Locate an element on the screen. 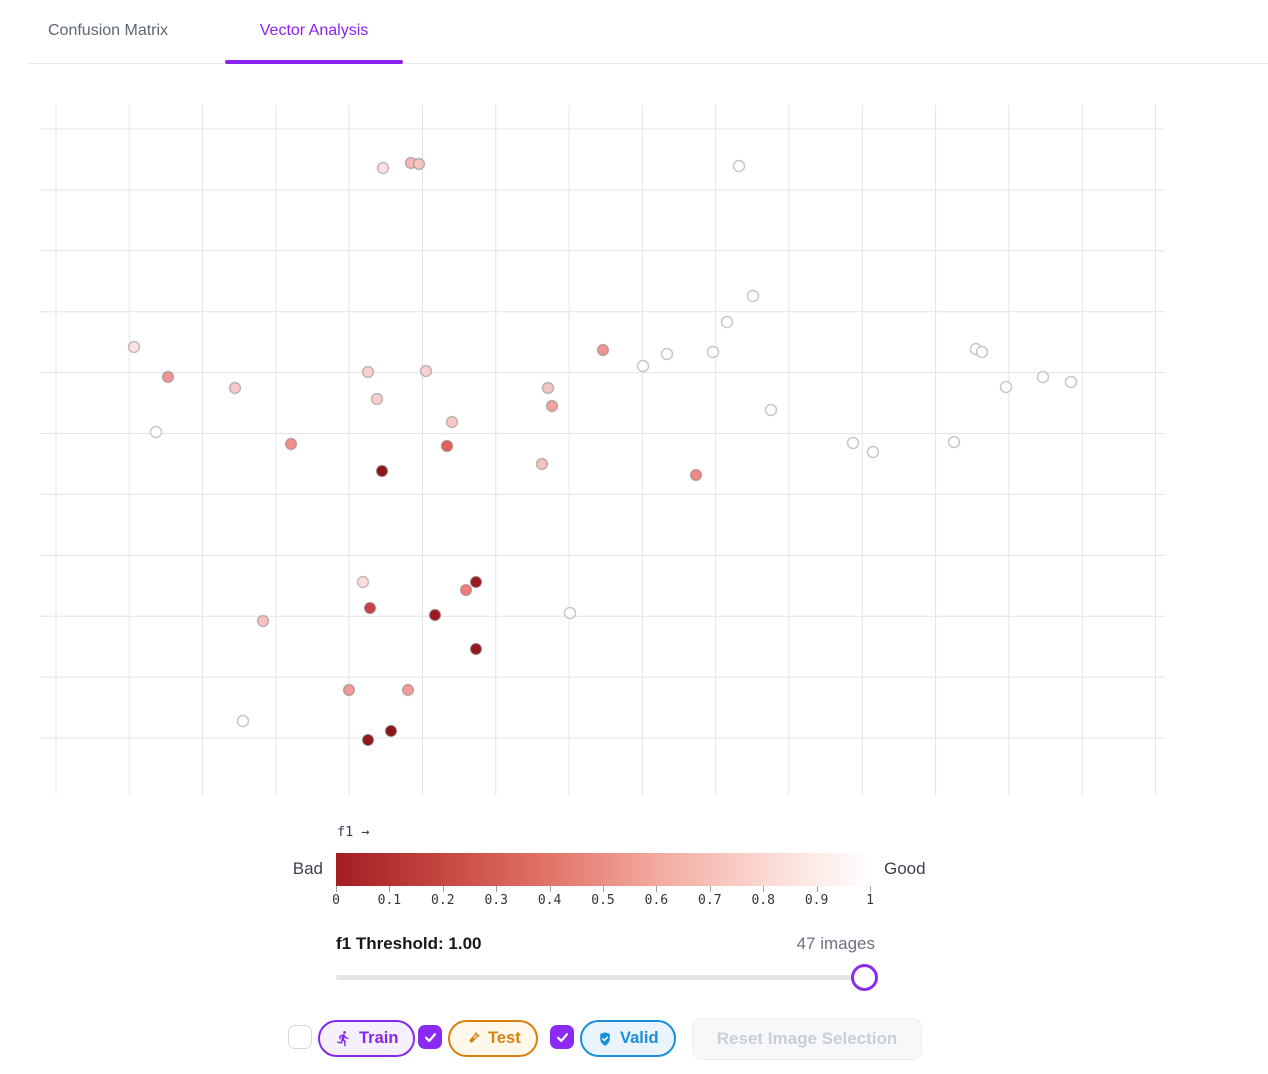 This screenshot has height=1074, width=1268. active-tab-underline is located at coordinates (314, 62).